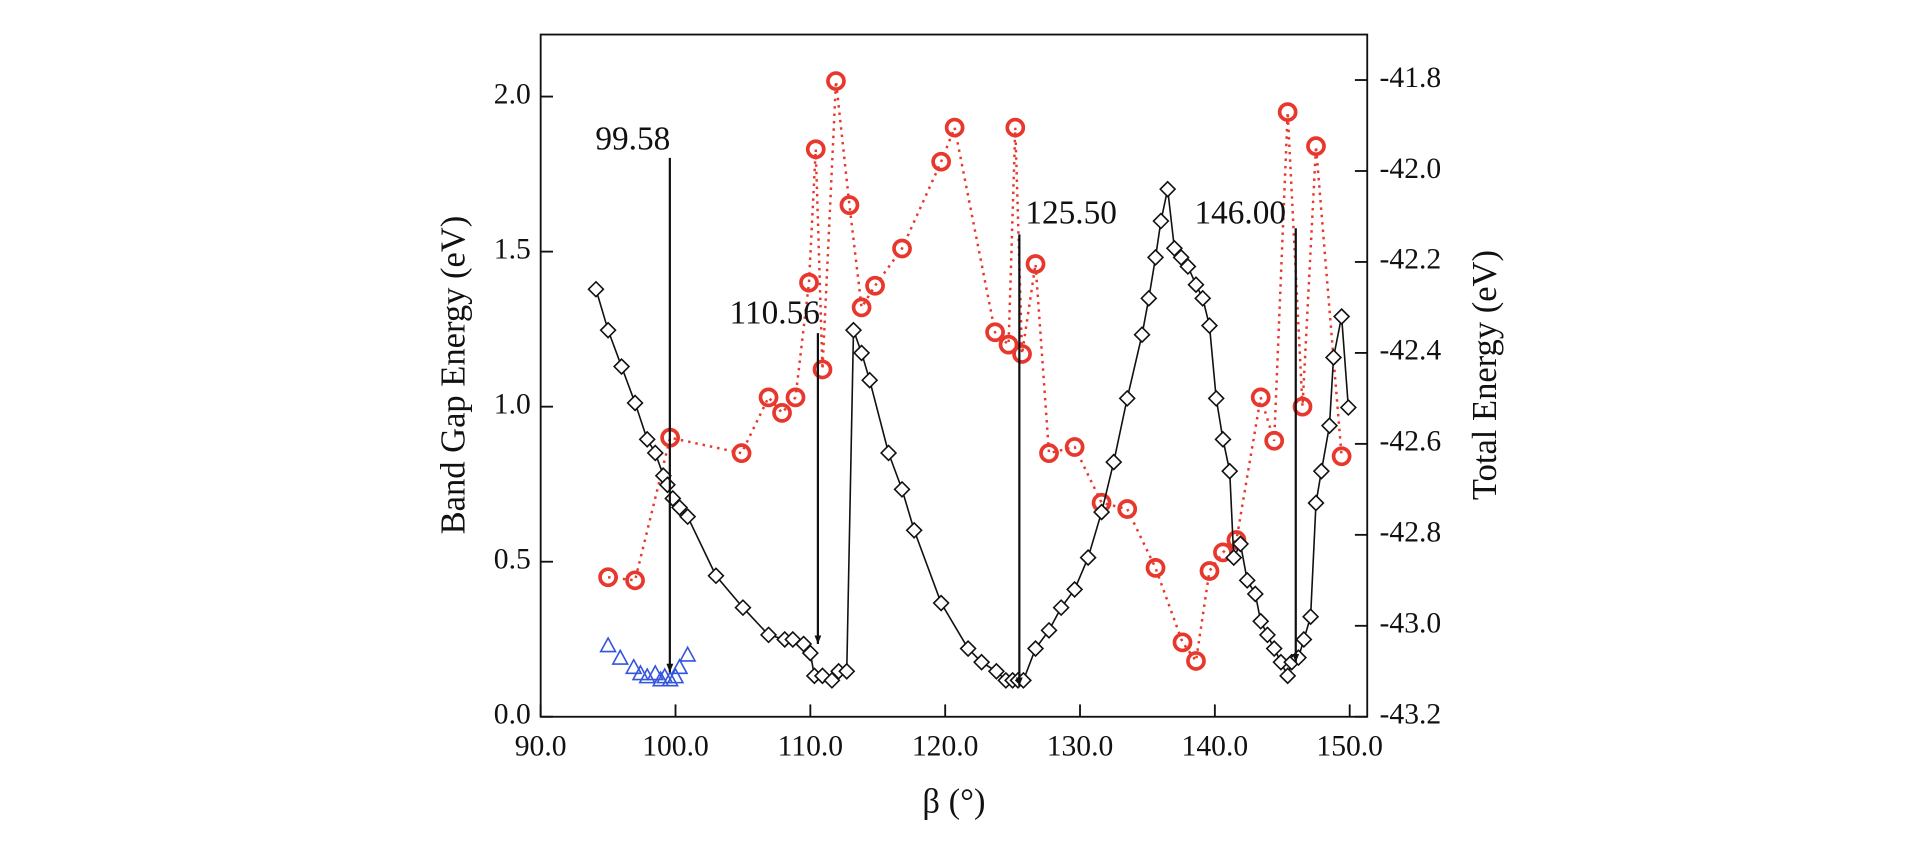 Image resolution: width=1919 pixels, height=850 pixels. I want to click on y-axis-label: Band Gap Energy (eV), so click(454, 375).